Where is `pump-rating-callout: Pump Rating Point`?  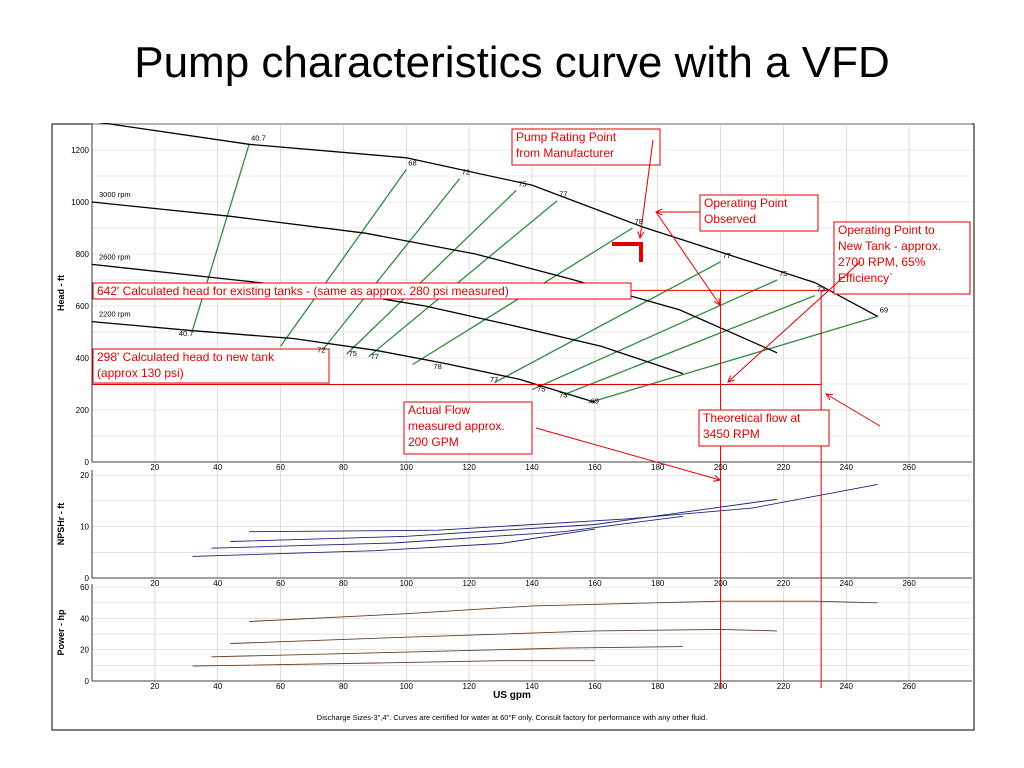
pump-rating-callout: Pump Rating Point is located at coordinates (566, 137).